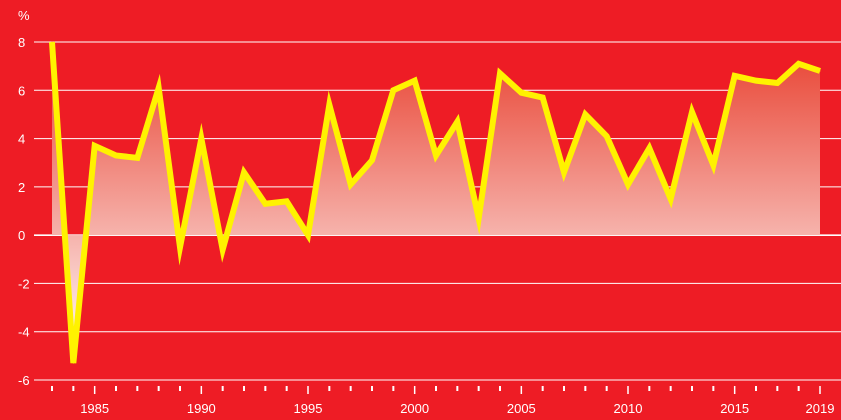 The height and width of the screenshot is (420, 841). Describe the element at coordinates (521, 408) in the screenshot. I see `x-tick-label: 2005` at that location.